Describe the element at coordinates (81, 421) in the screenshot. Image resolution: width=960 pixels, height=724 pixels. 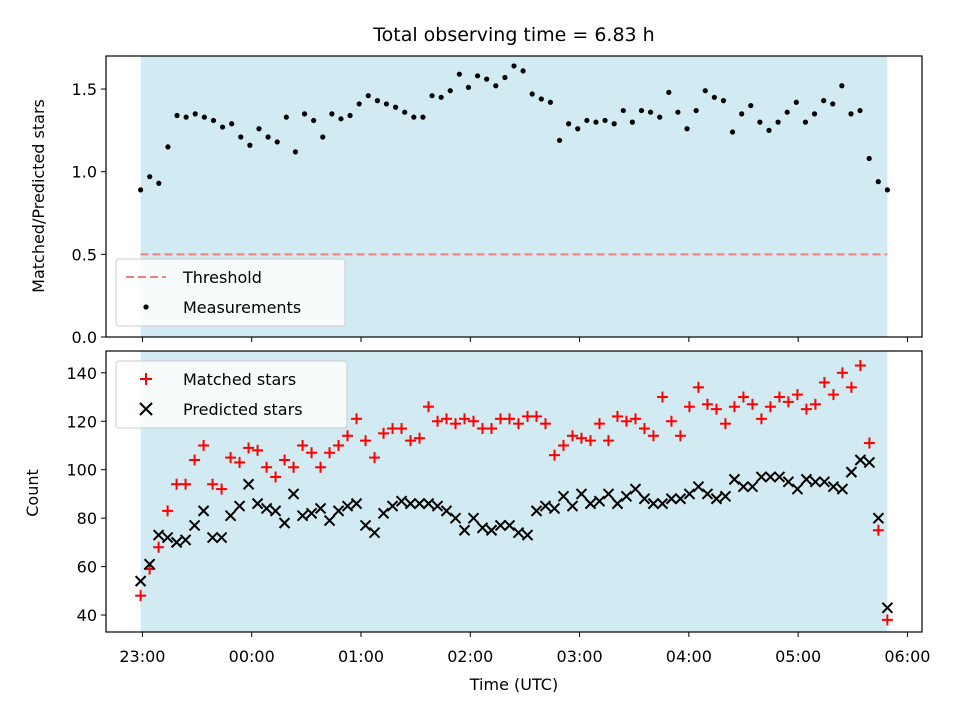
I see `y-tick-label: 120` at that location.